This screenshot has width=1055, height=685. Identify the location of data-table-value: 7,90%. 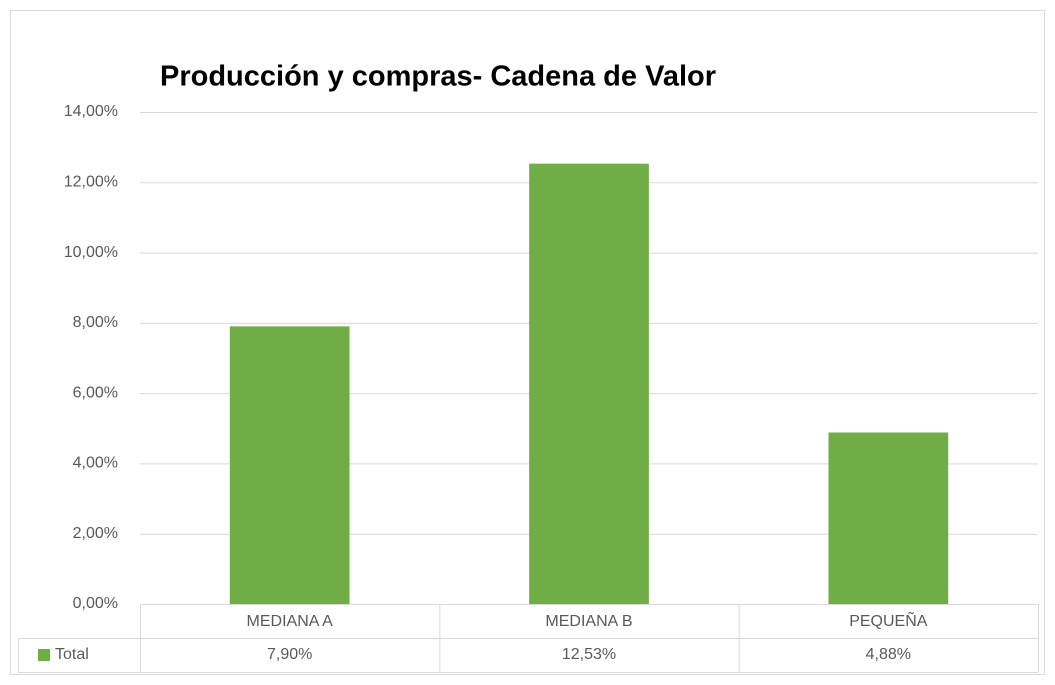
(289, 654).